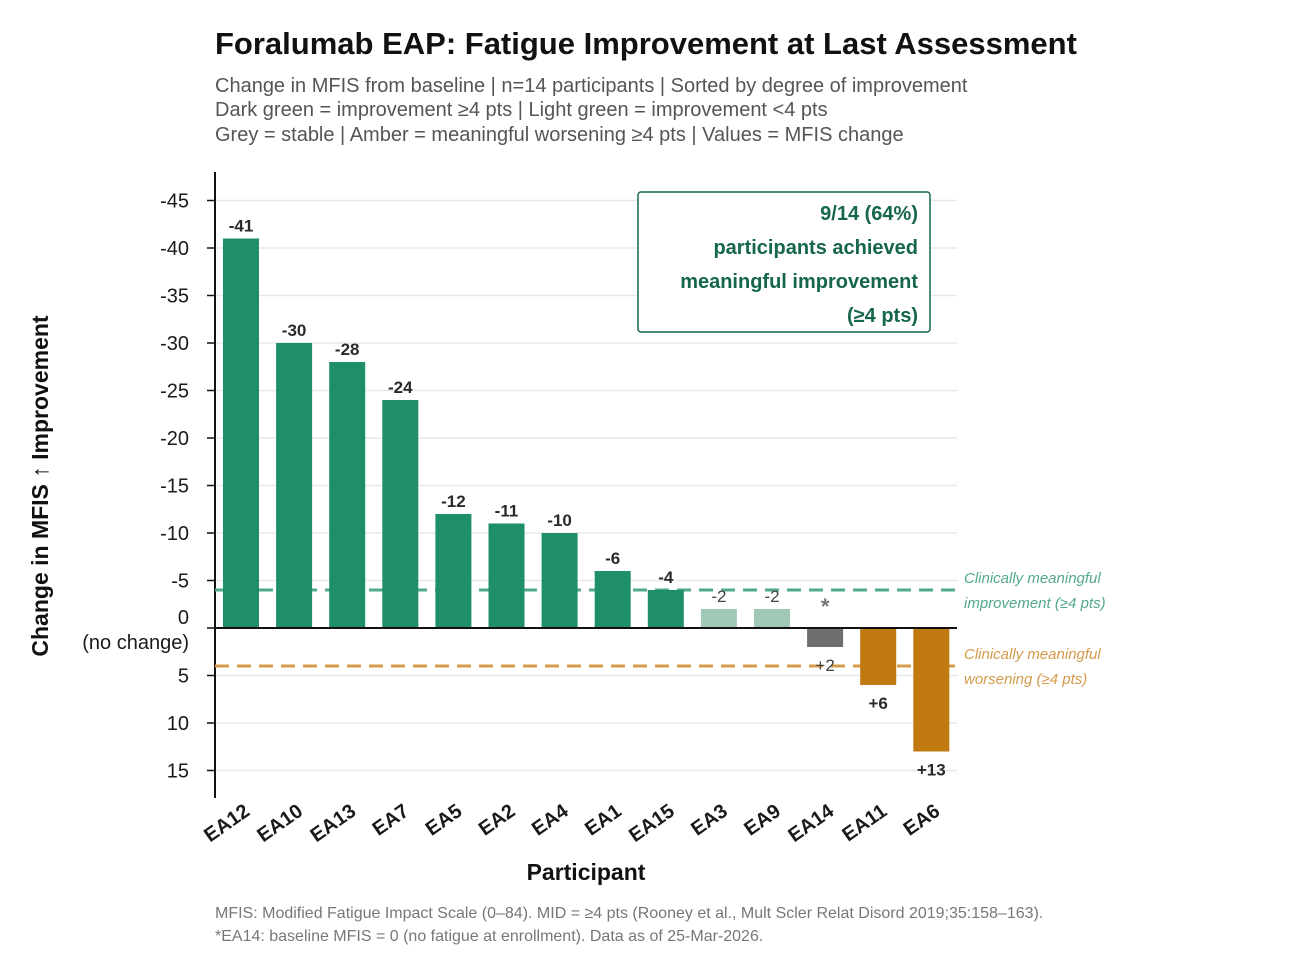 The image size is (1290, 980). I want to click on y-tick-label: -25, so click(174, 392).